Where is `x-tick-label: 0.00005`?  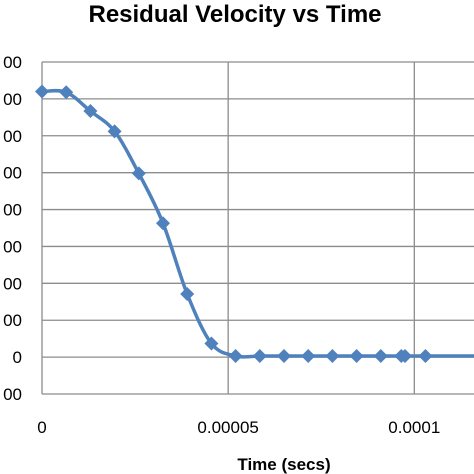
x-tick-label: 0.00005 is located at coordinates (227, 427).